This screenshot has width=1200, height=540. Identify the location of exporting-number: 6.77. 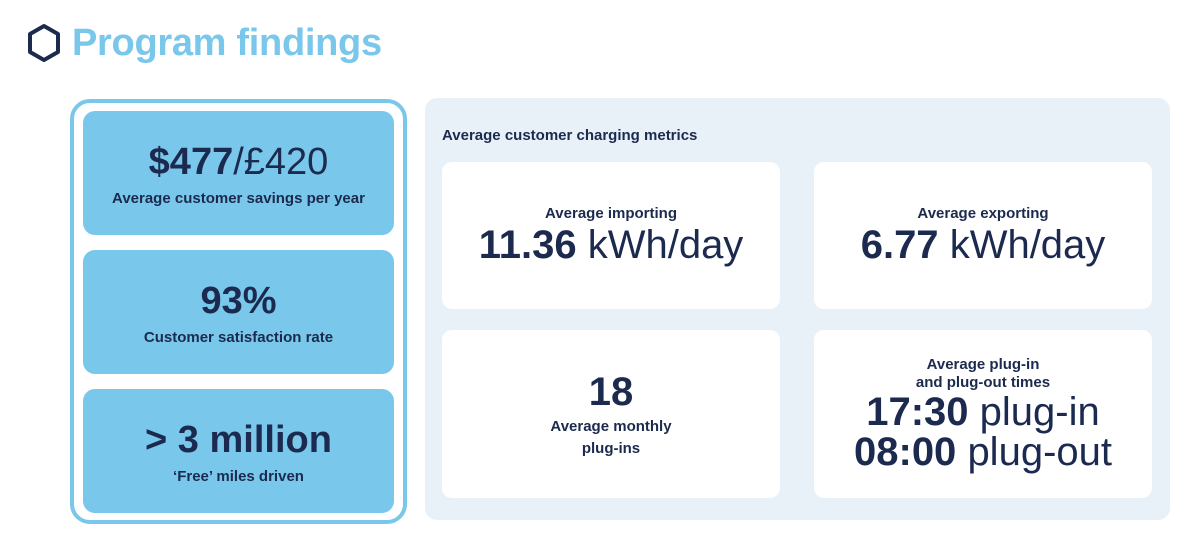
(899, 244).